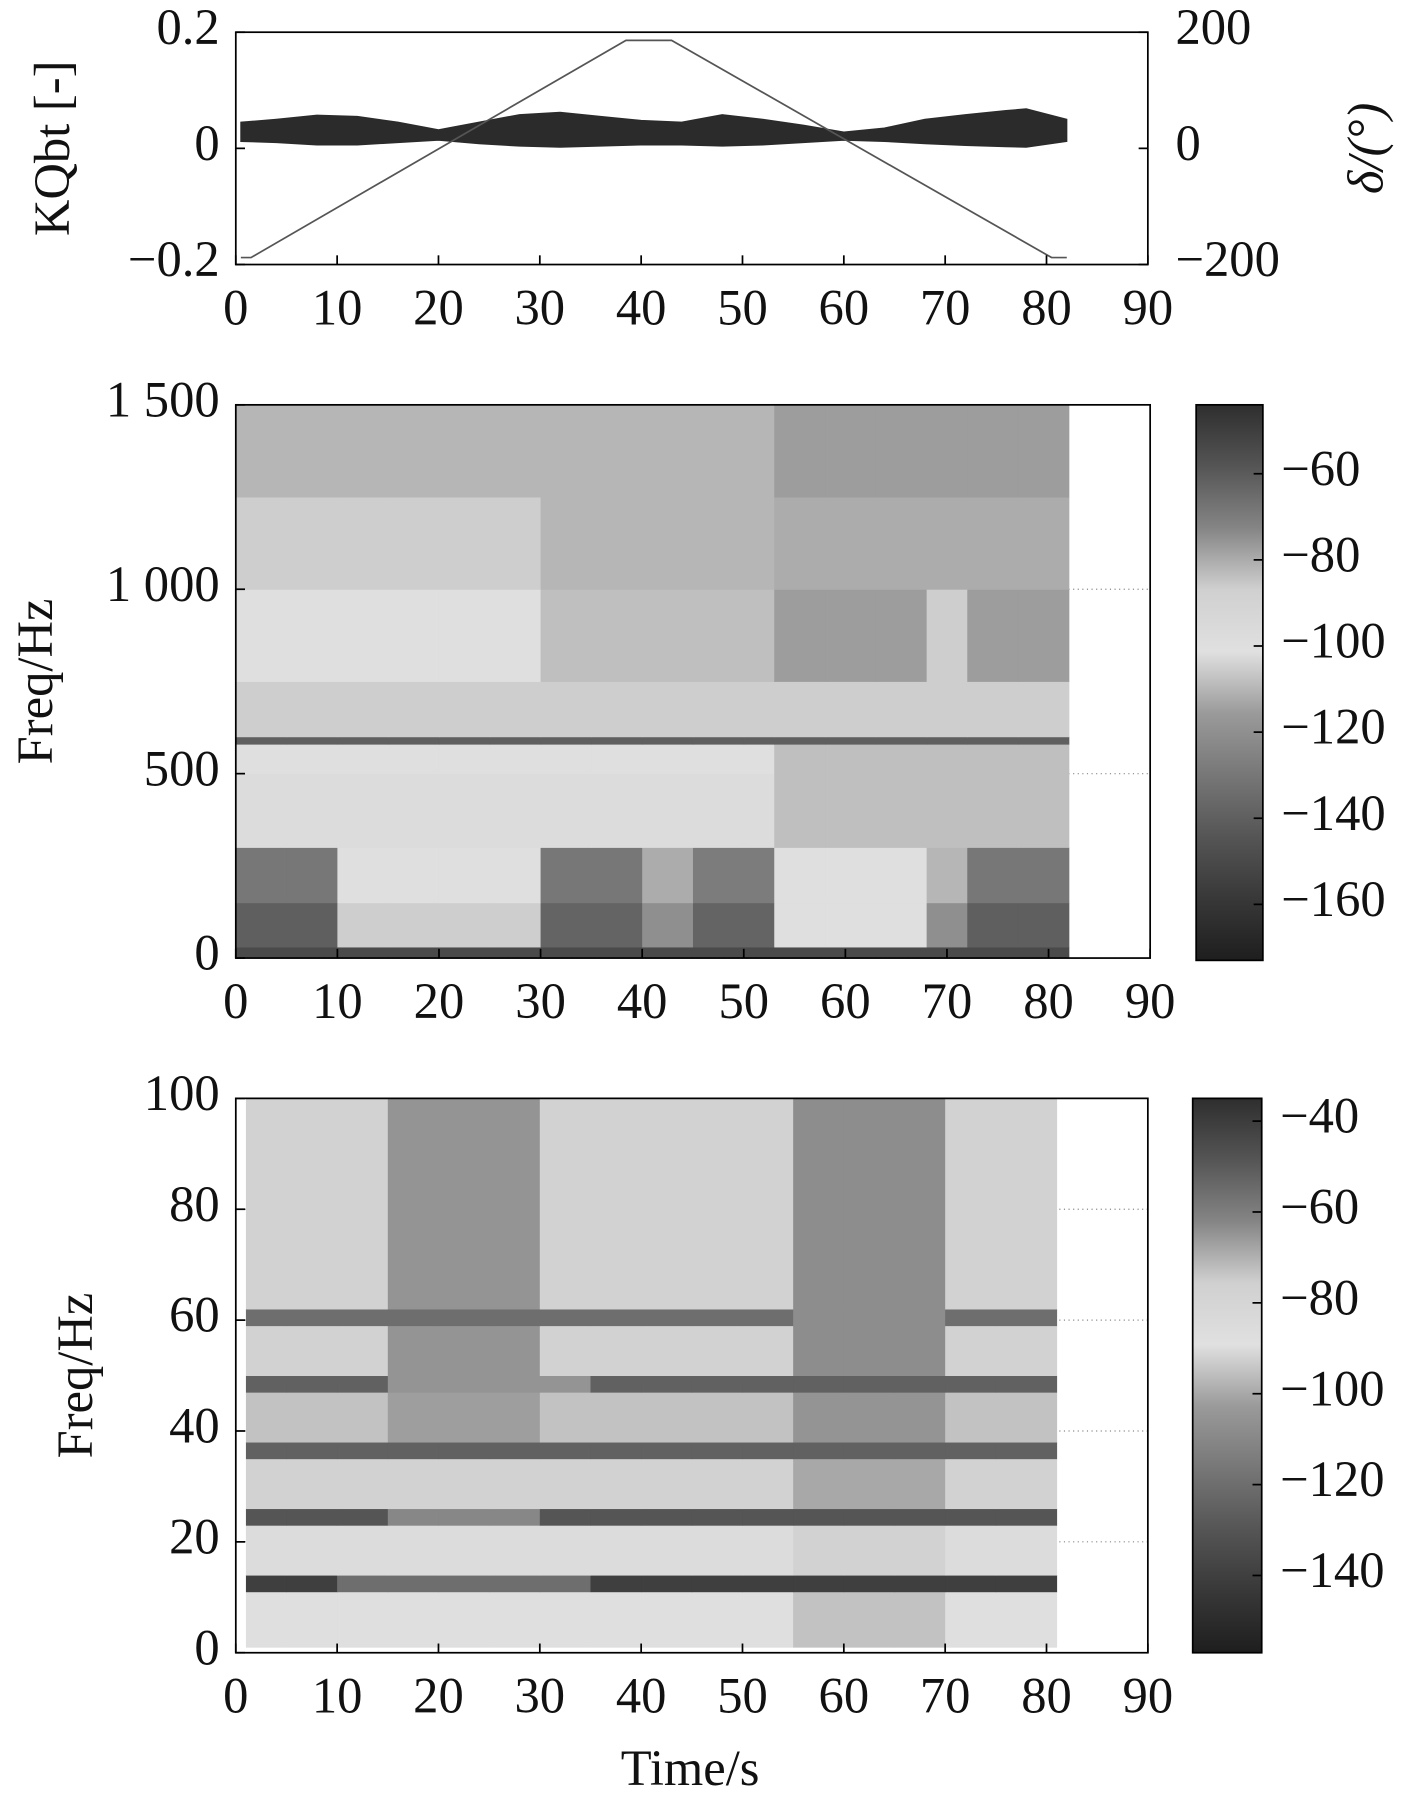  What do you see at coordinates (235, 1001) in the screenshot?
I see `x-tick-label: 0` at bounding box center [235, 1001].